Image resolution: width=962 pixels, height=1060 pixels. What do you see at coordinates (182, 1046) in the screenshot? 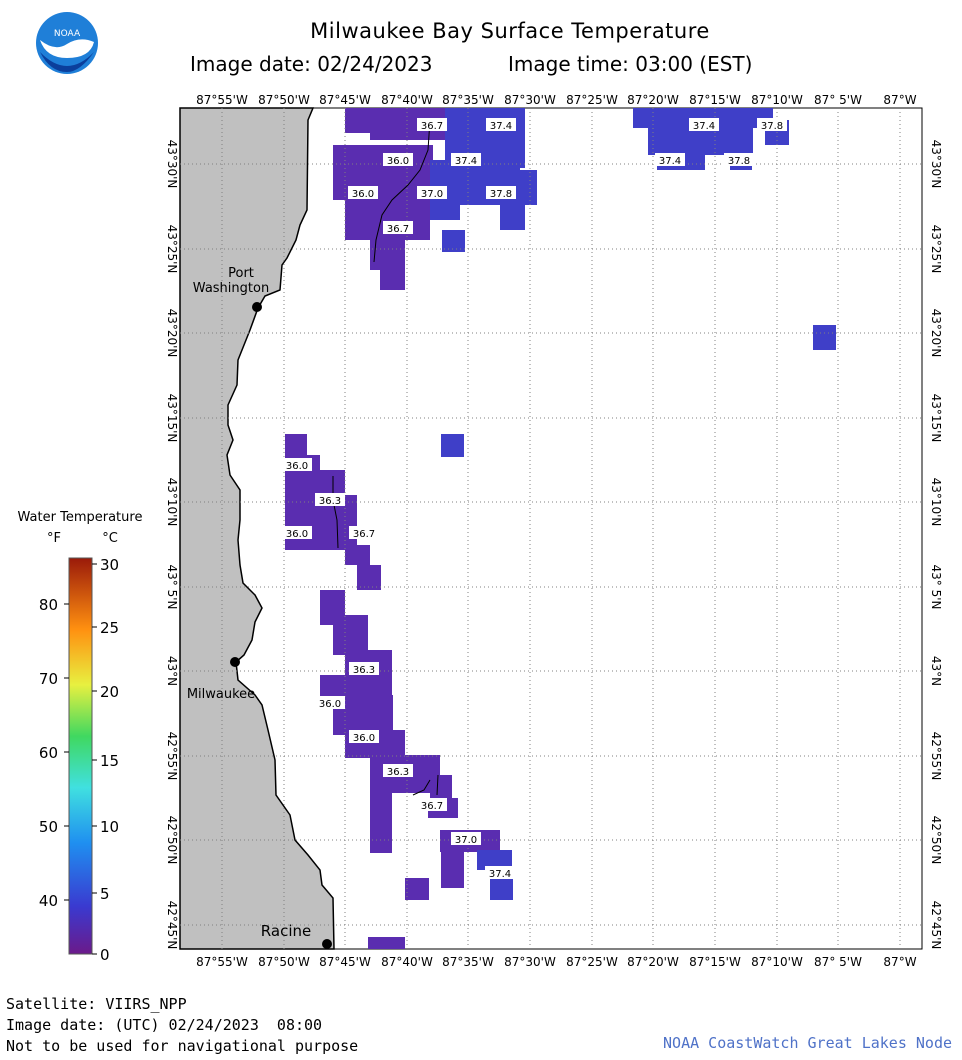
I see `disclaimer: Not to be used for navigational purpose` at bounding box center [182, 1046].